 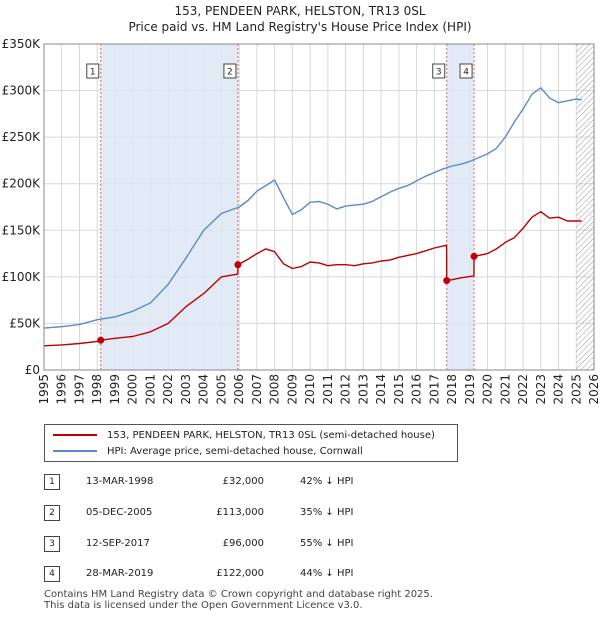 What do you see at coordinates (186, 389) in the screenshot?
I see `x-tick-label: 2003` at bounding box center [186, 389].